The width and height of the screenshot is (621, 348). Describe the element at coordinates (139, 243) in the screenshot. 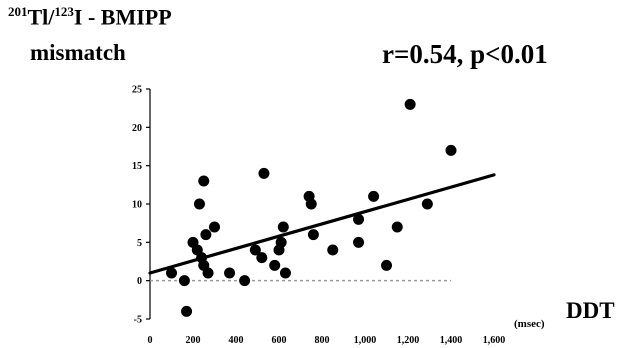

I see `y-tick-label: 5` at that location.